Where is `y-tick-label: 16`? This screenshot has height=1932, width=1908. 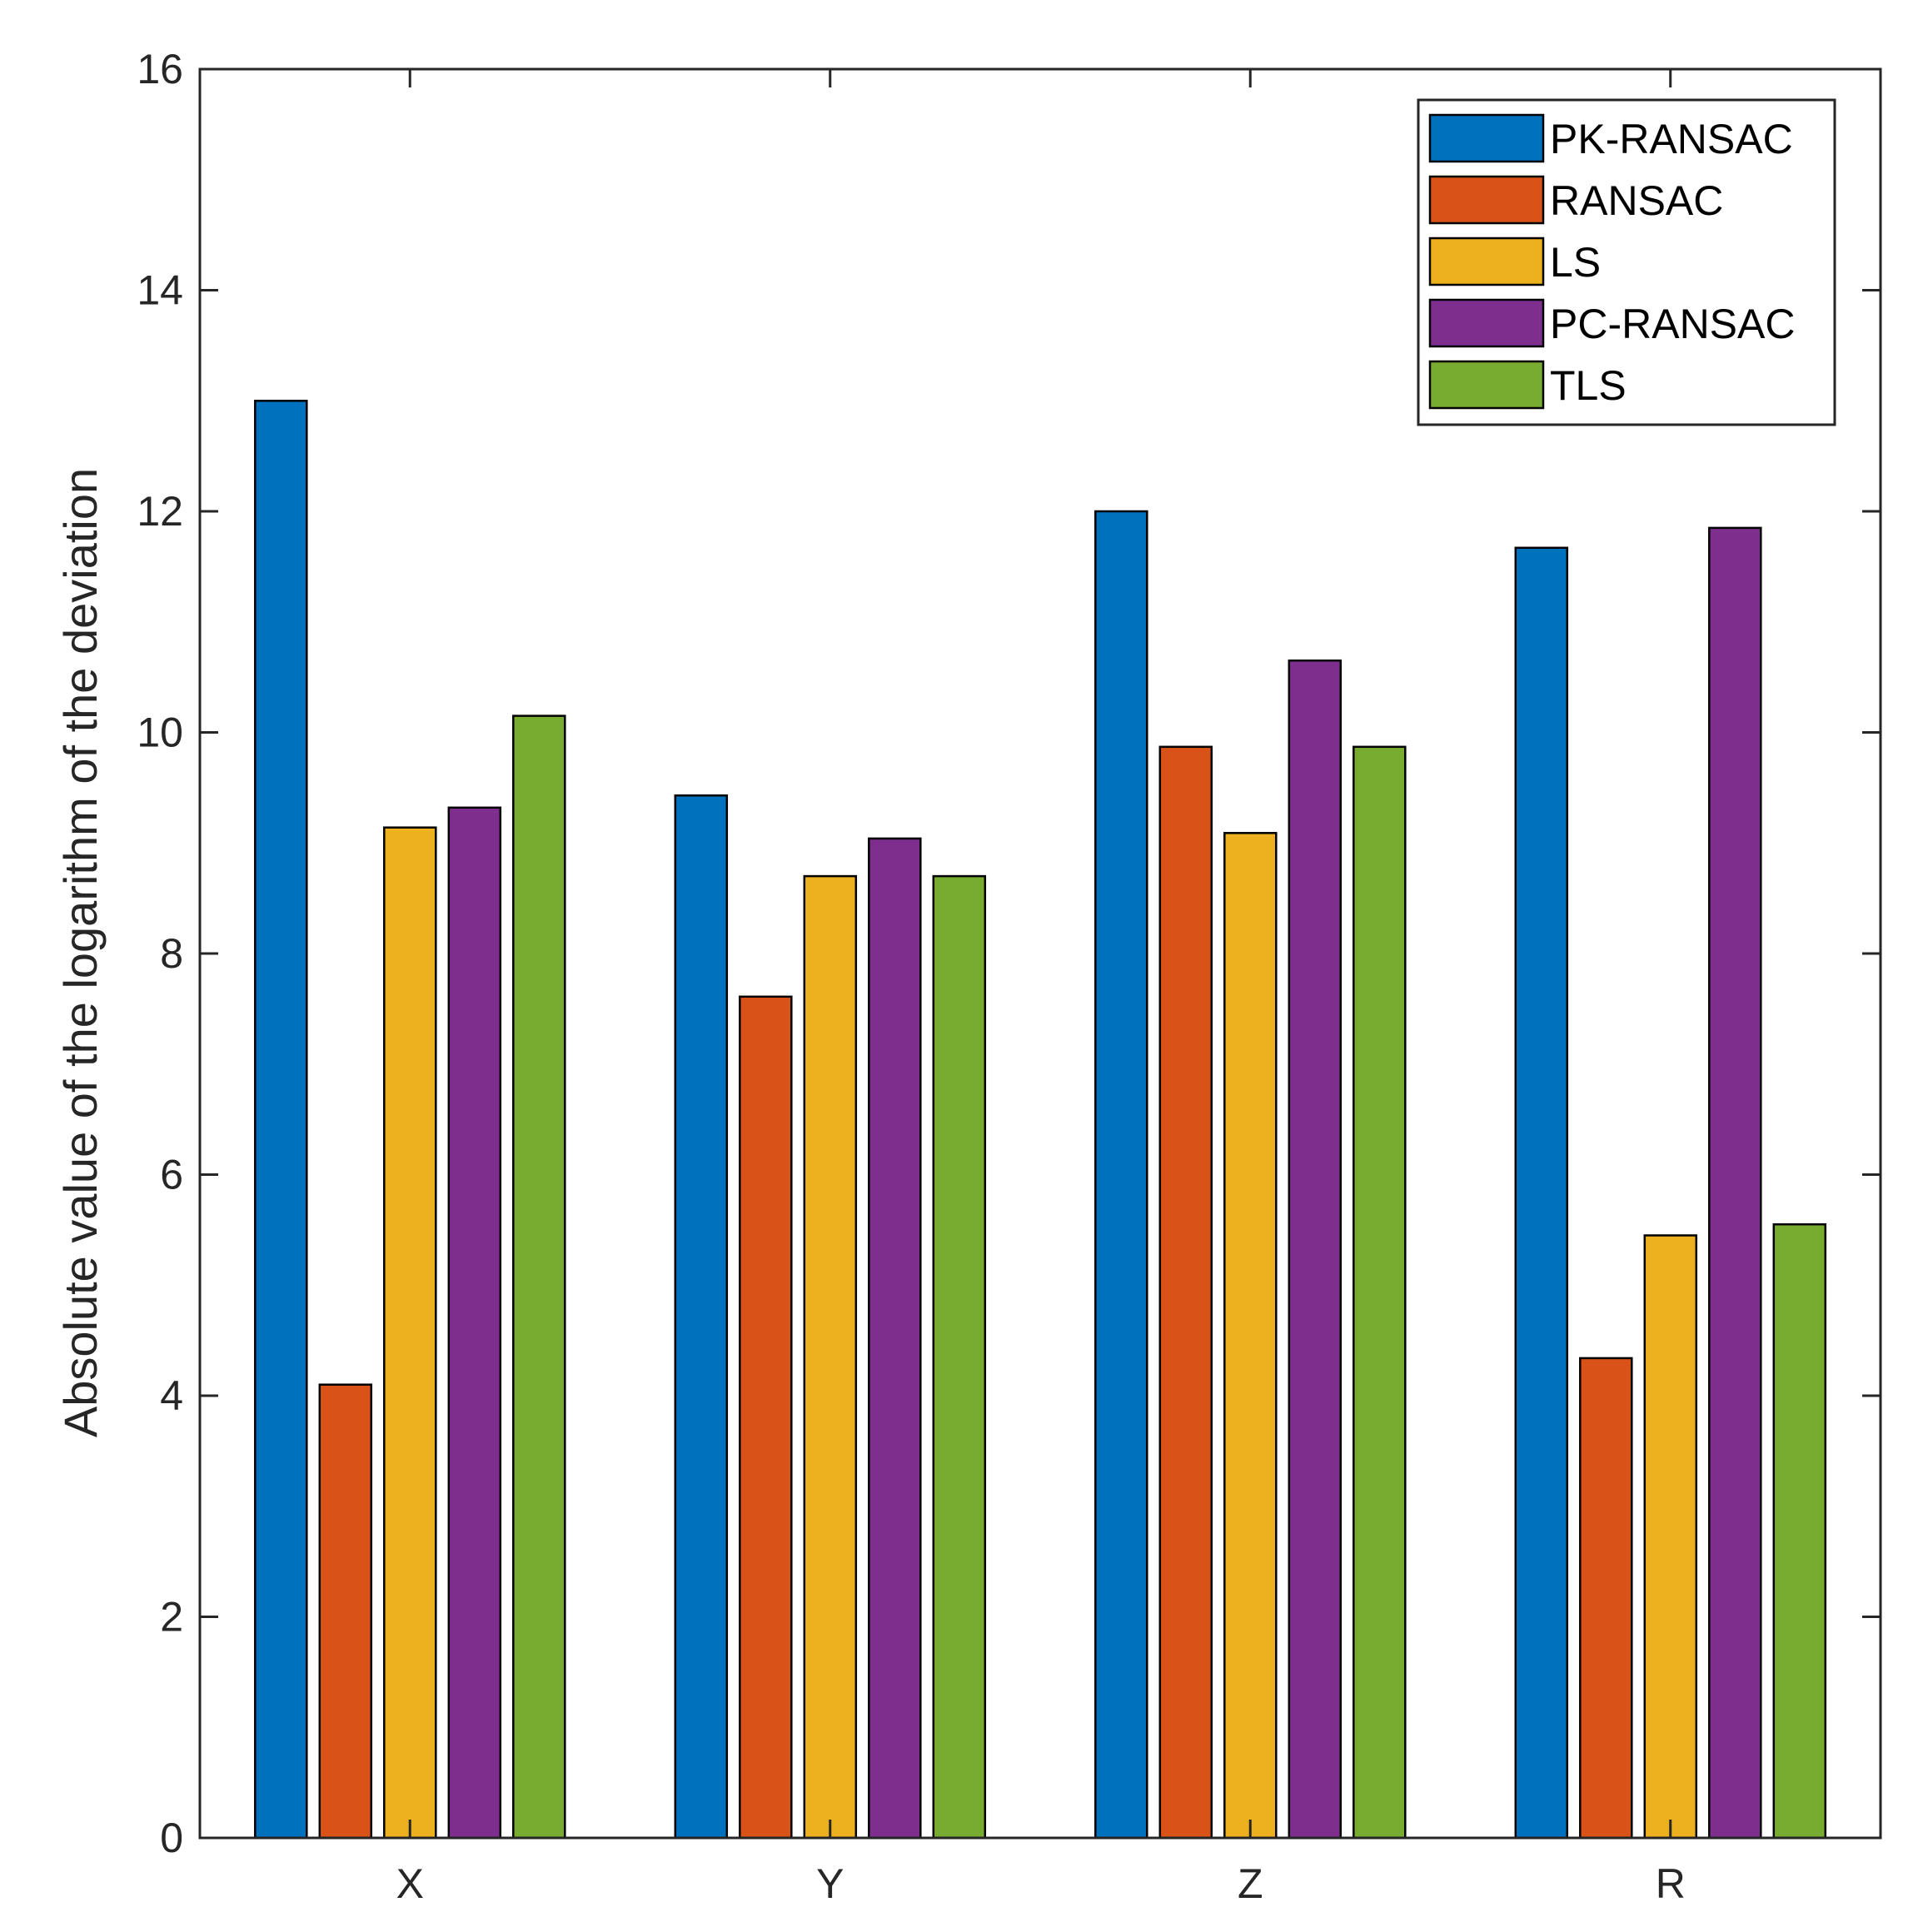 y-tick-label: 16 is located at coordinates (160, 69).